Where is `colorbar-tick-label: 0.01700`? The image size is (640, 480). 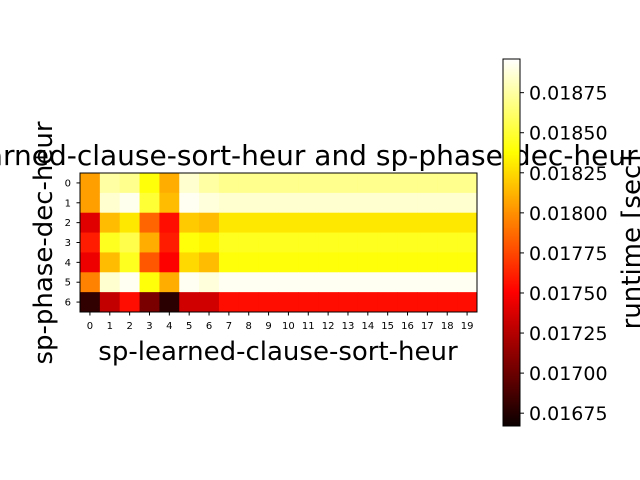
colorbar-tick-label: 0.01700 is located at coordinates (568, 374).